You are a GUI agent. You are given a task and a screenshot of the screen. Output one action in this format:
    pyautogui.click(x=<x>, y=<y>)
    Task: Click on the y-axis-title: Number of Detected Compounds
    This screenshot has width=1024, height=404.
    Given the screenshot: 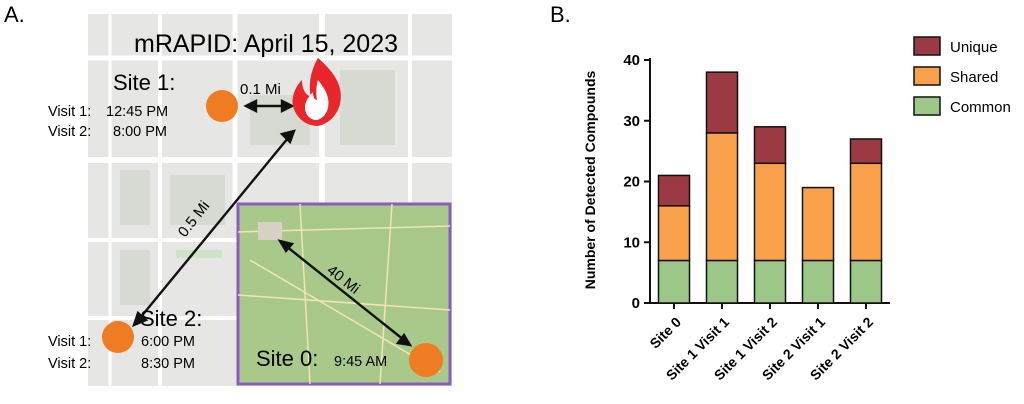 What is the action you would take?
    pyautogui.click(x=590, y=180)
    